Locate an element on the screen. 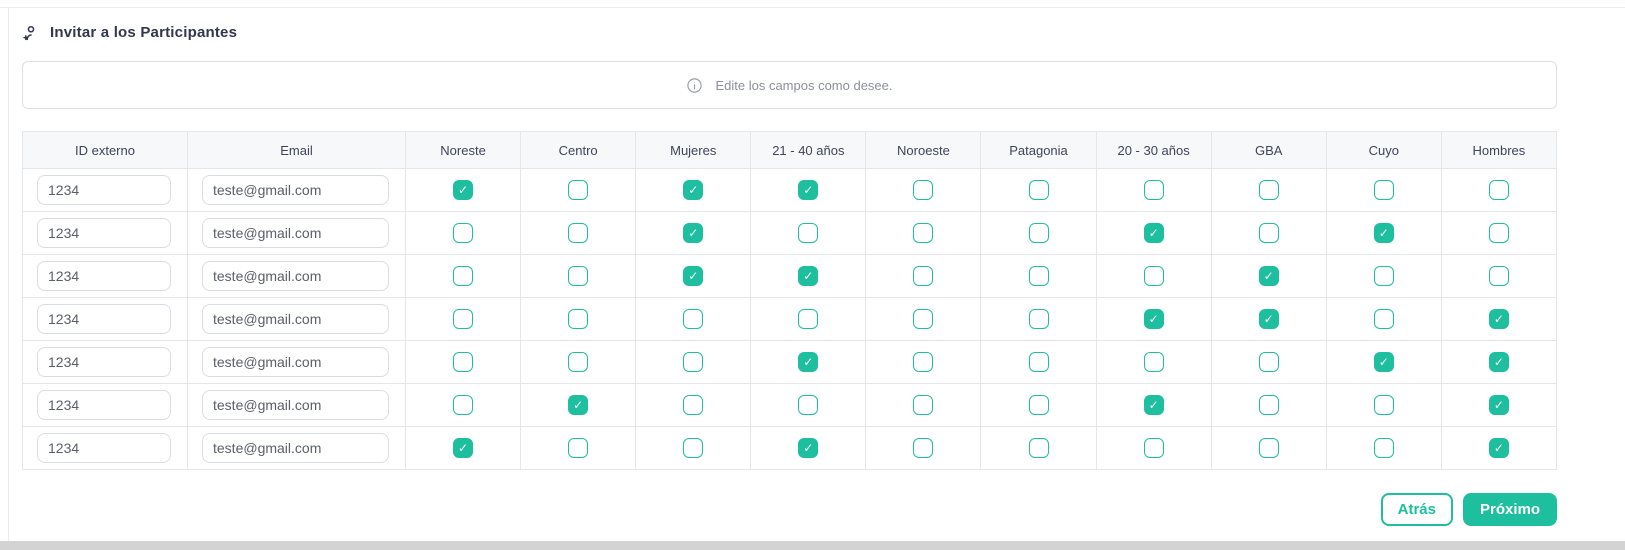 The image size is (1625, 550). checkbox-centro: ✓ is located at coordinates (578, 405).